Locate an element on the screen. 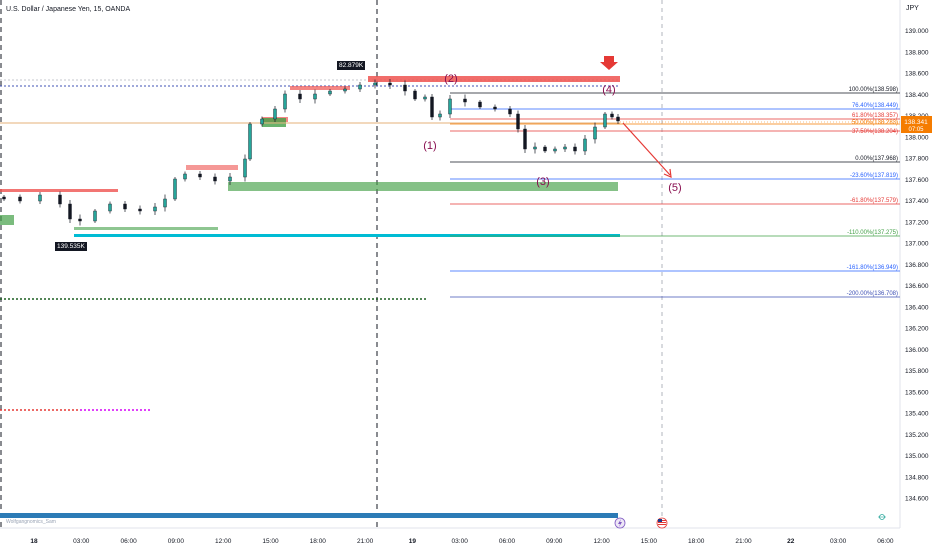 The image size is (932, 550). high-price-tag: 82.879K is located at coordinates (351, 65).